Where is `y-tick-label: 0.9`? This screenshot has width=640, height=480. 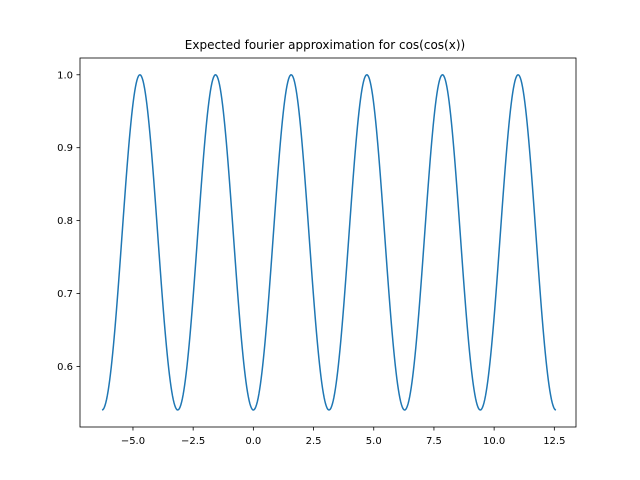
y-tick-label: 0.9 is located at coordinates (65, 148).